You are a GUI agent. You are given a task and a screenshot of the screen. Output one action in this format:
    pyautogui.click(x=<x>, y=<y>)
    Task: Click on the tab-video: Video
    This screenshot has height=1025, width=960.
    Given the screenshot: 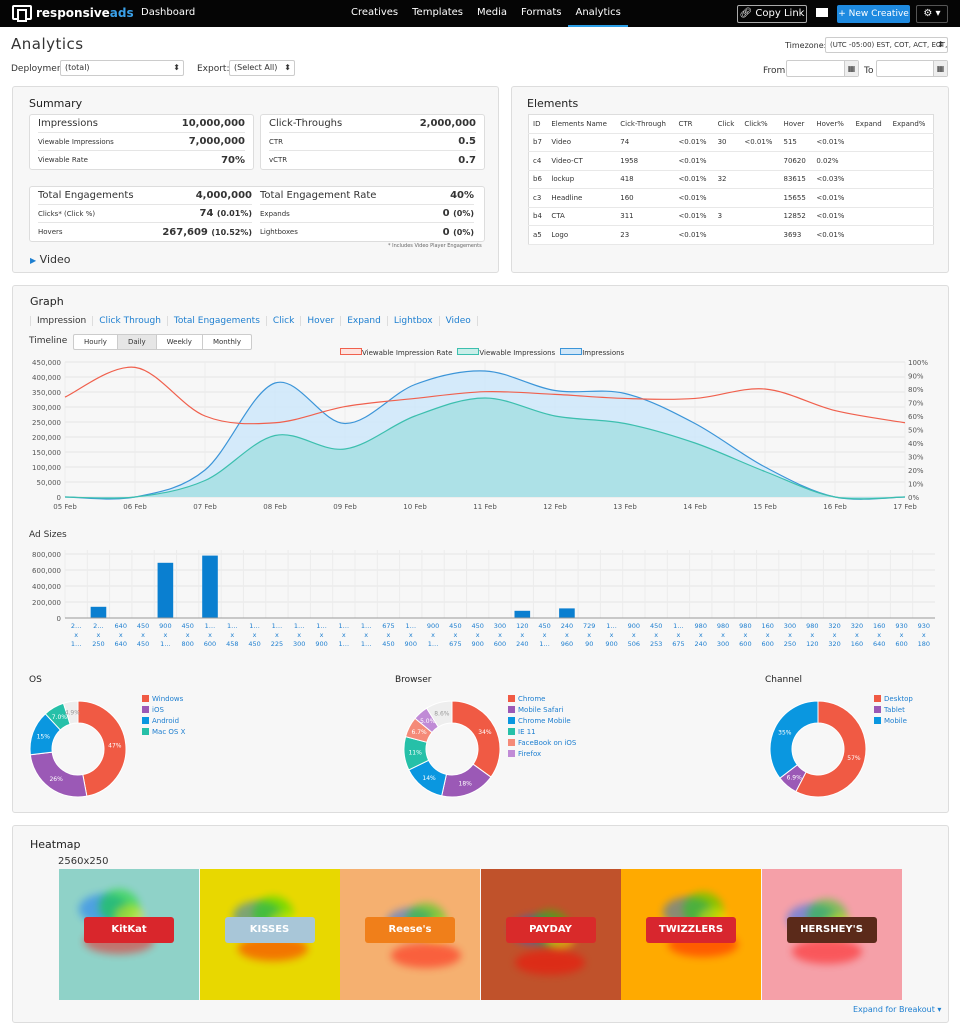 What is the action you would take?
    pyautogui.click(x=457, y=321)
    